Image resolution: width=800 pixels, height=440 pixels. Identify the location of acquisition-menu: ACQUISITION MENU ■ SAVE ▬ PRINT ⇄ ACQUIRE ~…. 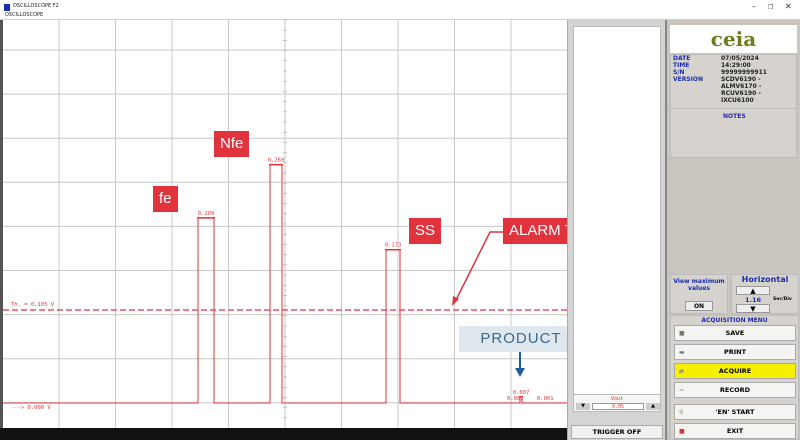
(734, 377).